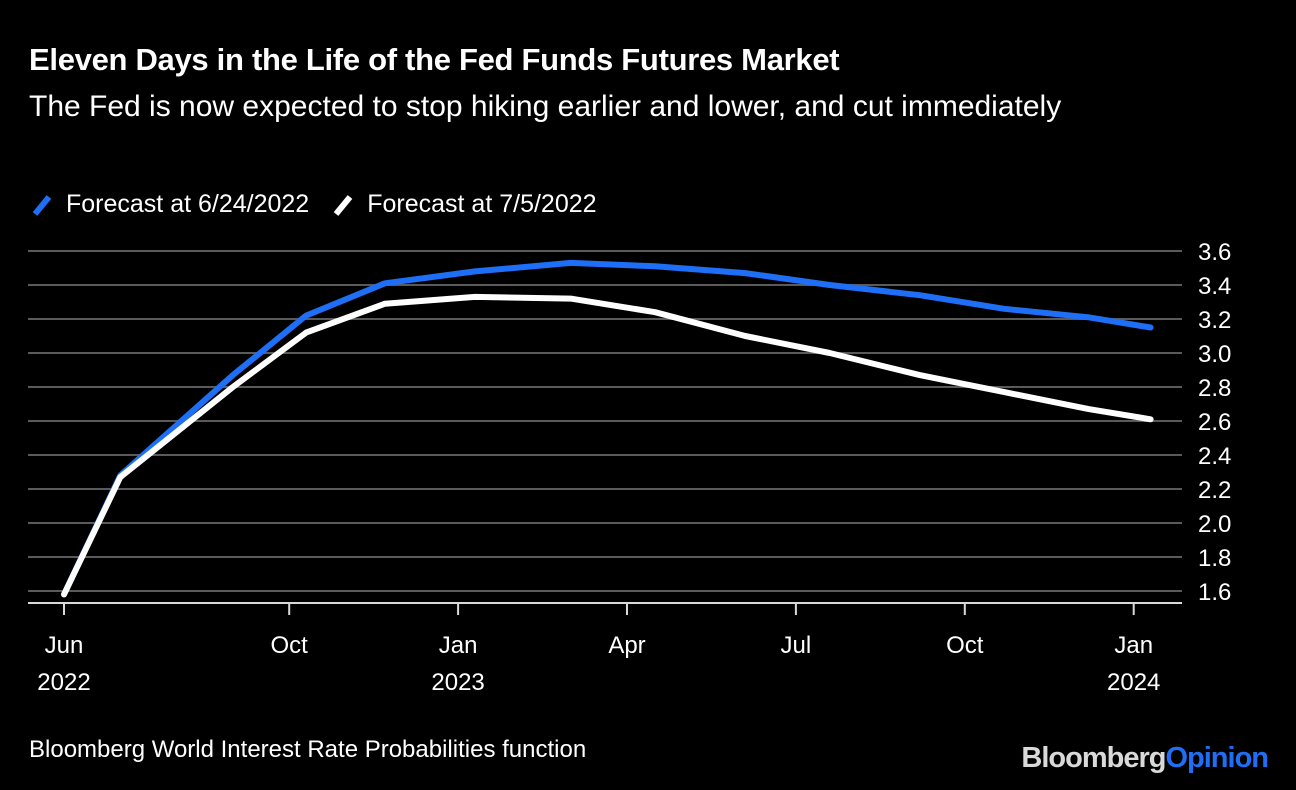 The image size is (1296, 790). Describe the element at coordinates (1093, 758) in the screenshot. I see `brand-bloomberg: Bloomberg` at that location.